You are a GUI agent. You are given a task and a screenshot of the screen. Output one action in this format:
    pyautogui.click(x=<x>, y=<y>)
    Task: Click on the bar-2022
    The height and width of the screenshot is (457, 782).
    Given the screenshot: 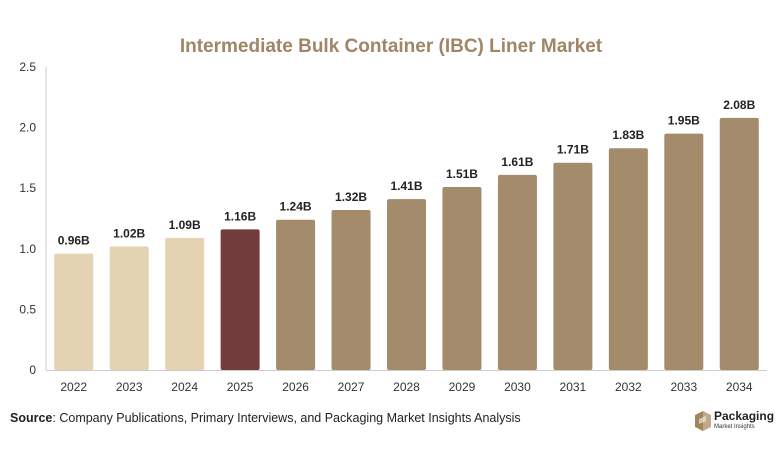 What is the action you would take?
    pyautogui.click(x=74, y=311)
    